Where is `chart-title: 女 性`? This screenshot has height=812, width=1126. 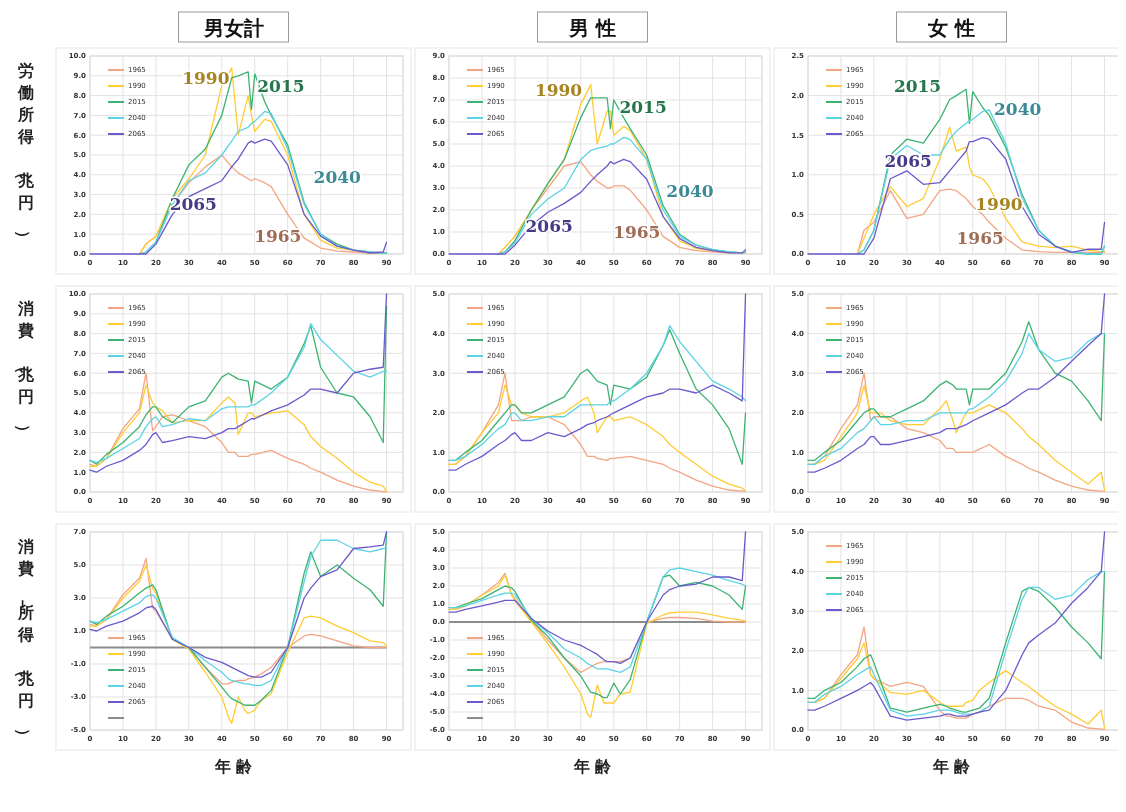
chart-title: 女 性 is located at coordinates (951, 28).